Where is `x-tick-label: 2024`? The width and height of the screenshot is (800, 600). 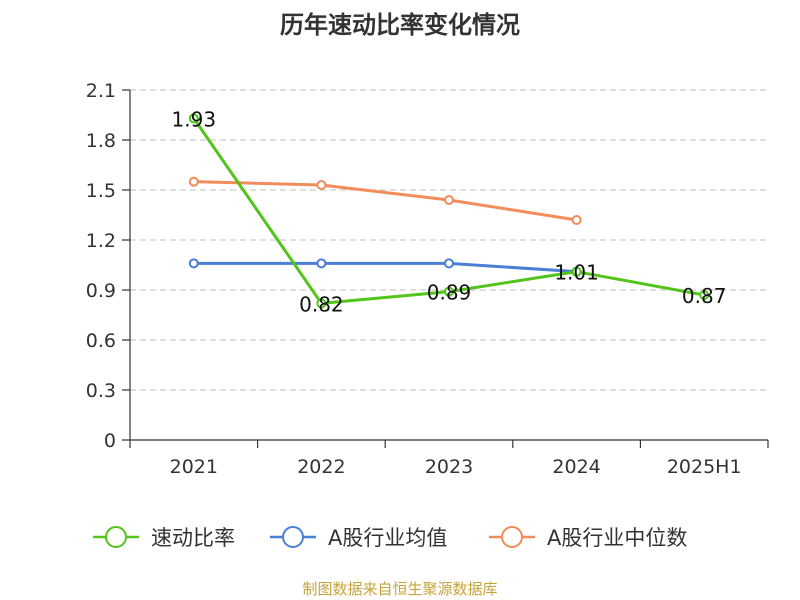
x-tick-label: 2024 is located at coordinates (576, 467).